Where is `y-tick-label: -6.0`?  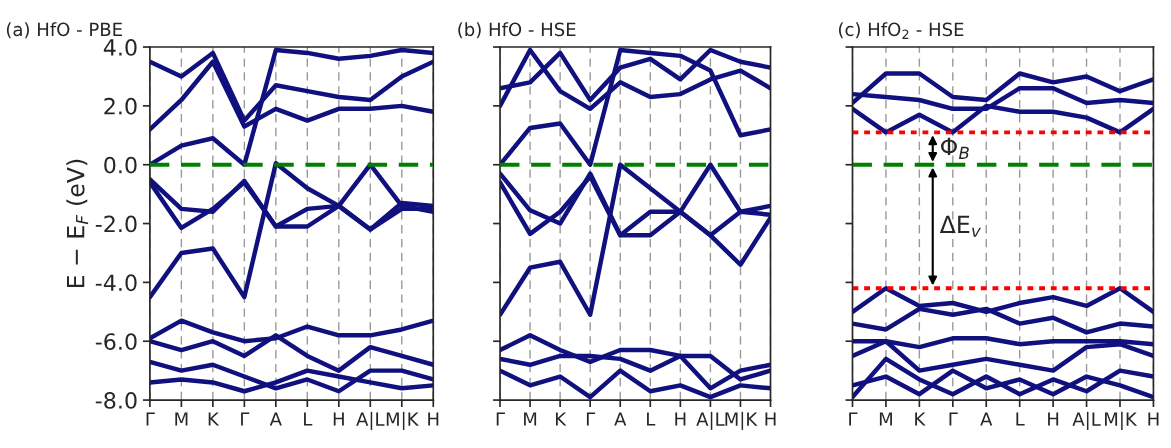
y-tick-label: -6.0 is located at coordinates (116, 341).